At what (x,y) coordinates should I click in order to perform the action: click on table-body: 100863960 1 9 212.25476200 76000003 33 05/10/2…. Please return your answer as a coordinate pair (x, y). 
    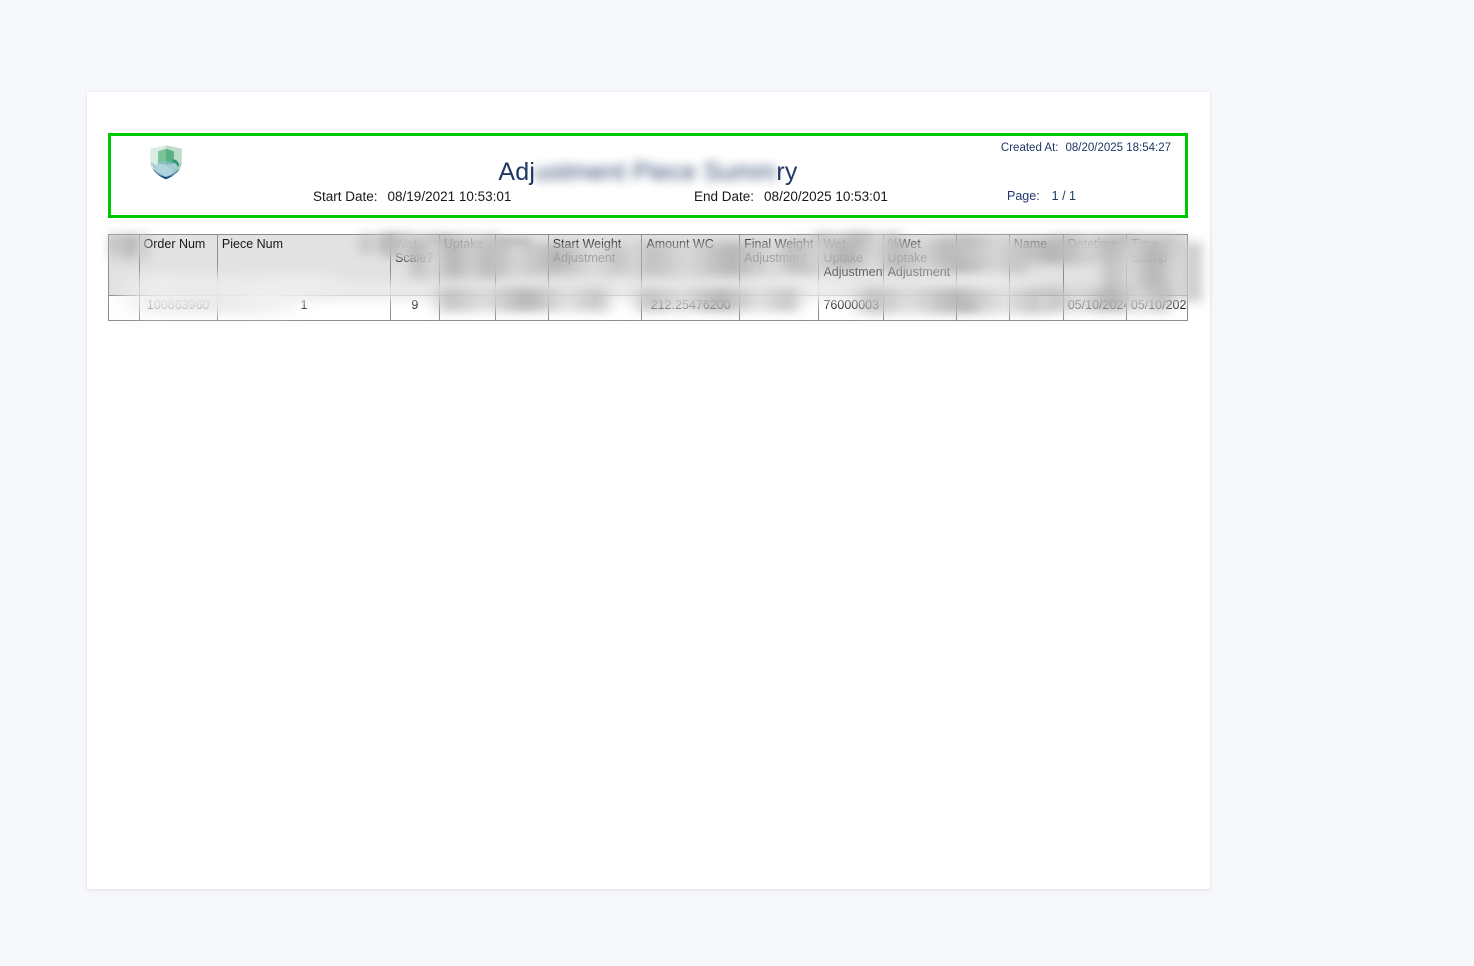
    Looking at the image, I should click on (648, 308).